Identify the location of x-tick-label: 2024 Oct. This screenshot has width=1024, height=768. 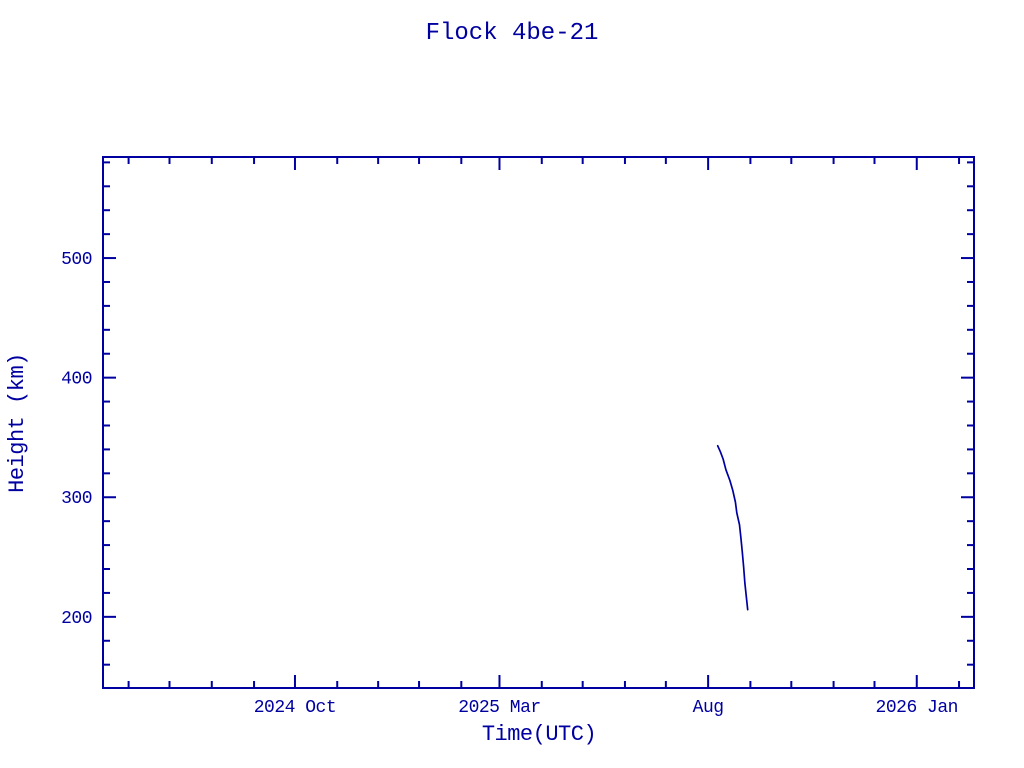
(295, 708).